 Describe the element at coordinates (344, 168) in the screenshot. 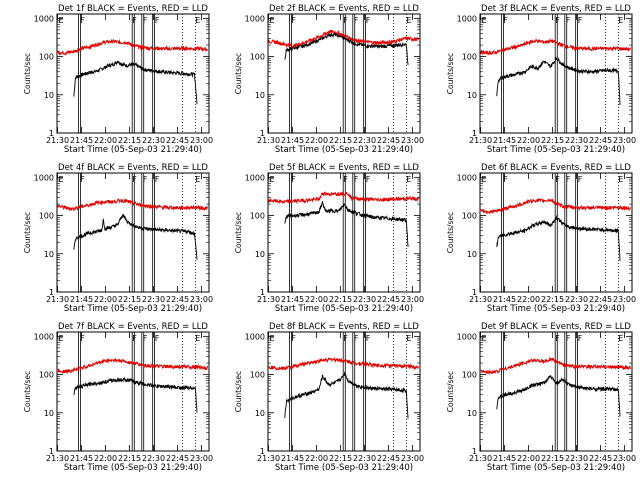

I see `panel-title: Det 5f BLACK = Events, RED = LLD` at that location.